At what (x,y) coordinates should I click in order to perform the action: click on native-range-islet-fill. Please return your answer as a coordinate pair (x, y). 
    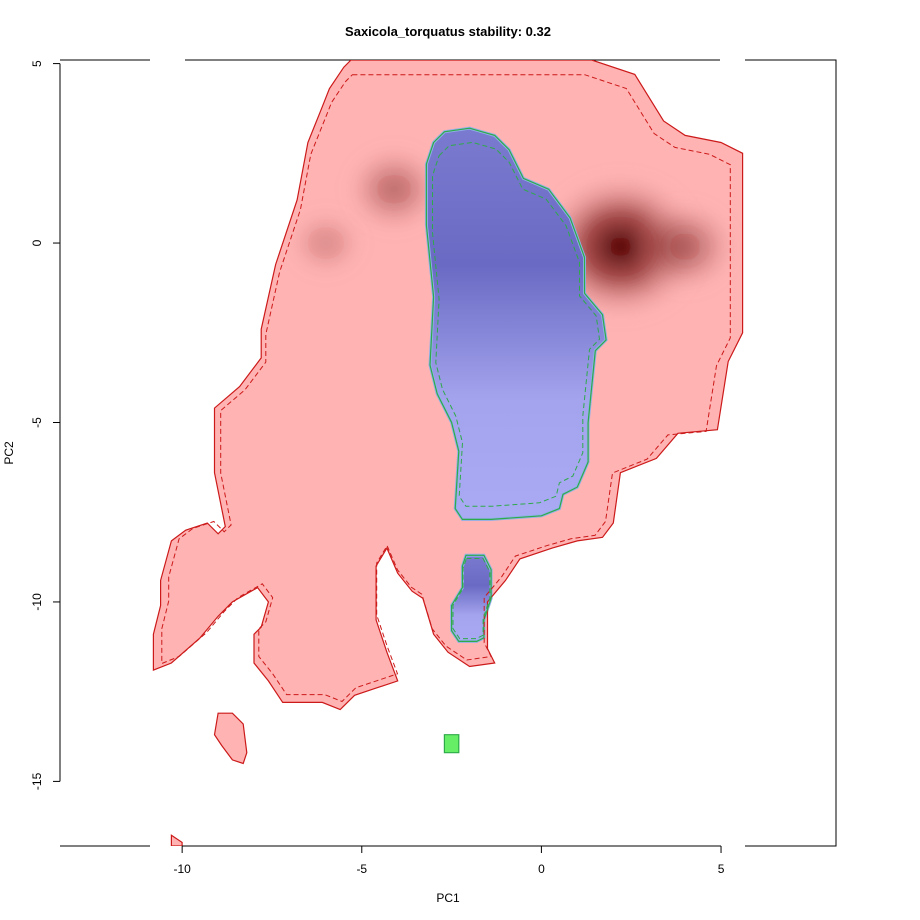
    Looking at the image, I should click on (230, 738).